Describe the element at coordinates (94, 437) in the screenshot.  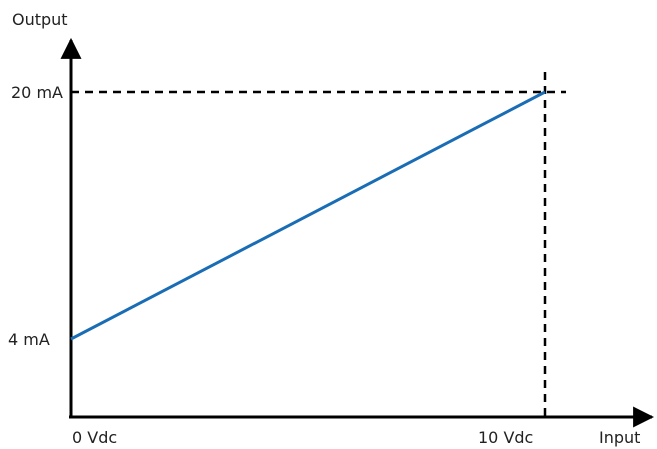
I see `x-tick-label-min: 0 Vdc` at that location.